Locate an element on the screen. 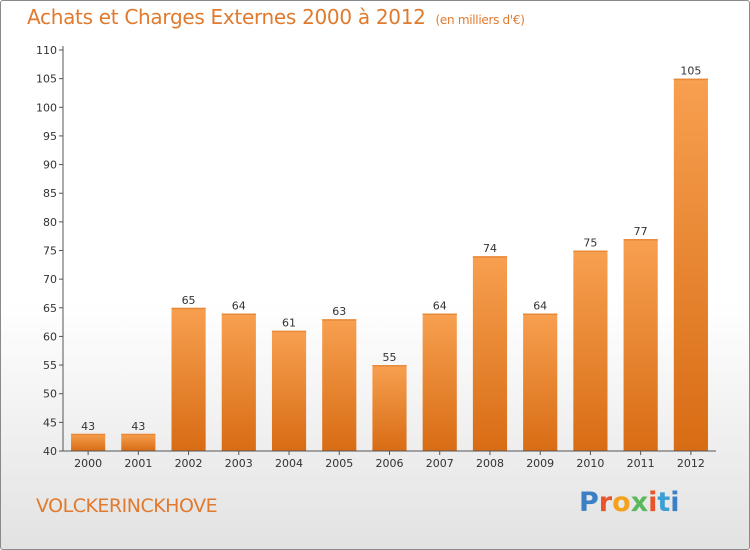 This screenshot has height=550, width=750. x-tick-label-2004: 2004 is located at coordinates (289, 463).